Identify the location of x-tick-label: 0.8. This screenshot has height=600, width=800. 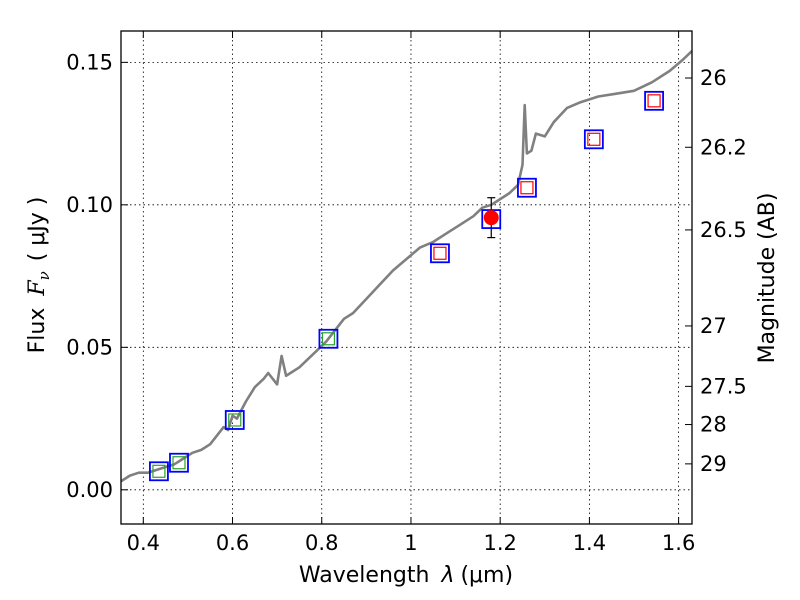
(321, 543).